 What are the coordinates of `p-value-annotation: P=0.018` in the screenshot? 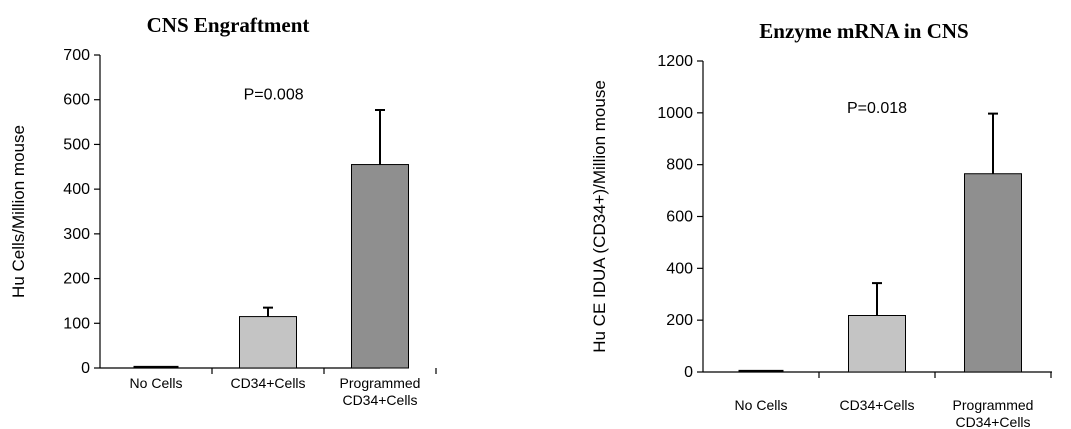 It's located at (877, 108).